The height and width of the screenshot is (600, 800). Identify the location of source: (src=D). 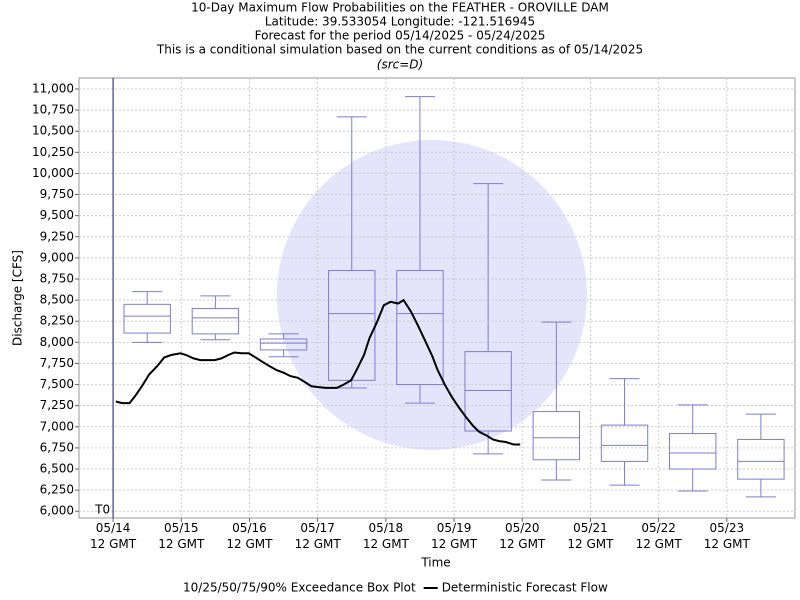
(400, 65).